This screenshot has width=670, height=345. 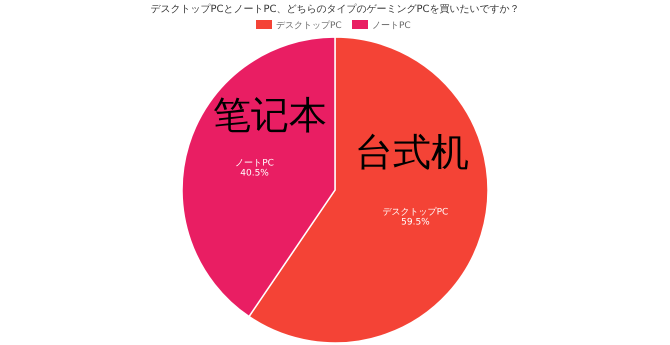 What do you see at coordinates (254, 163) in the screenshot?
I see `slice-label: ノートPC` at bounding box center [254, 163].